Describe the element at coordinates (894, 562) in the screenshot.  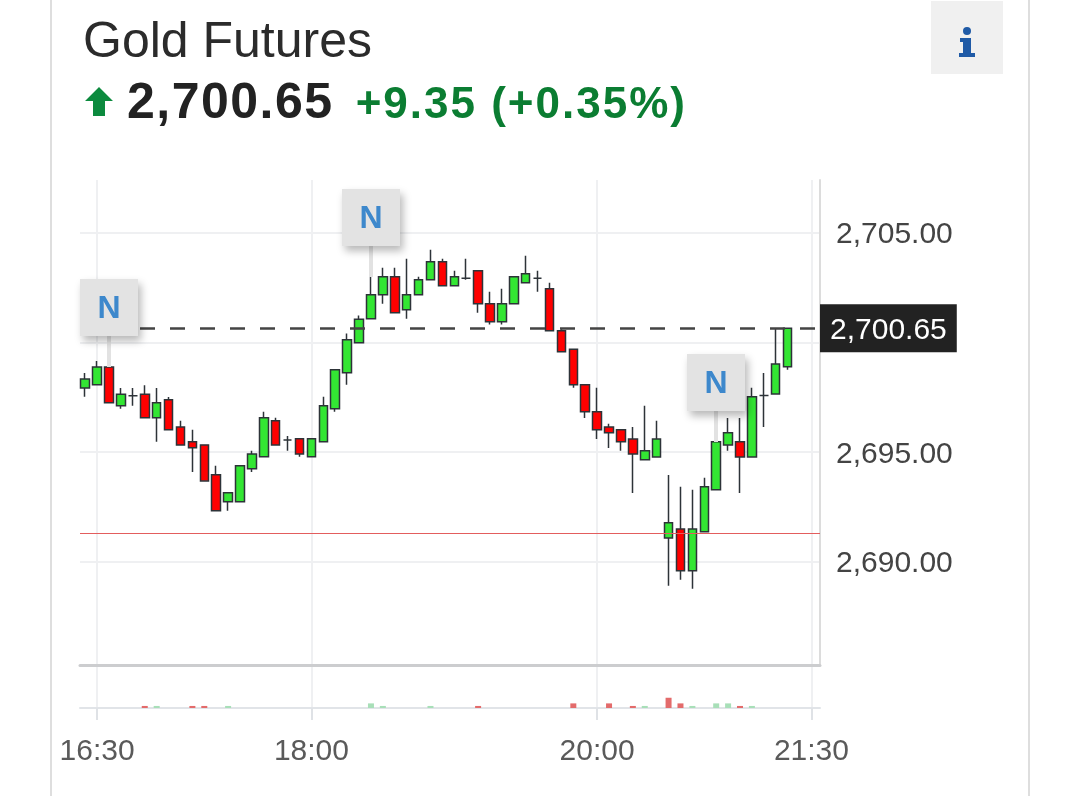
I see `y-tick-label: 2,690.00` at that location.